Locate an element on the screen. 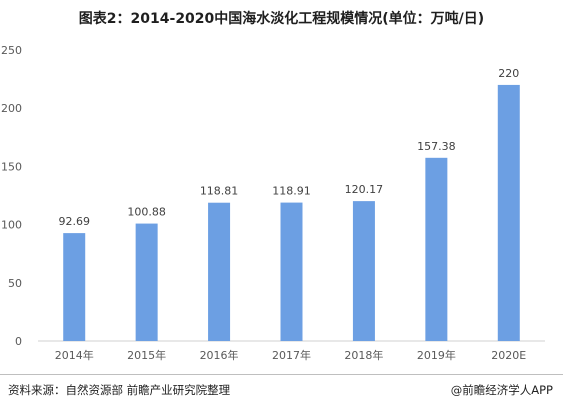  data-label: 118.91 is located at coordinates (291, 191).